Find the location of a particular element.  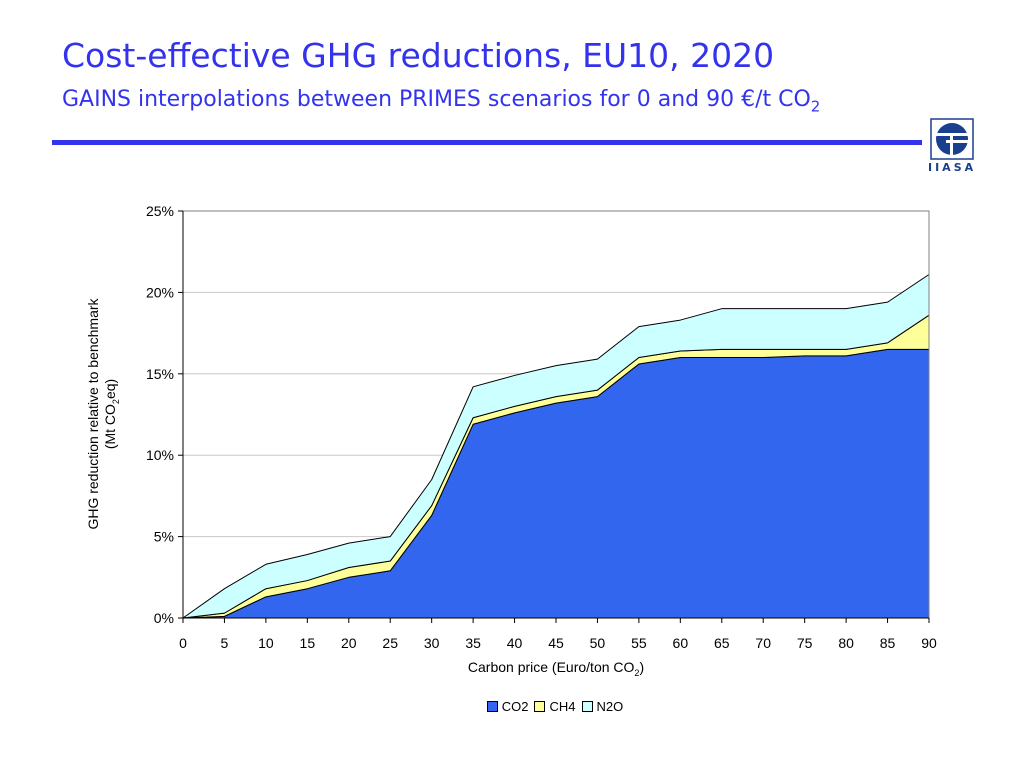

title-rule is located at coordinates (487, 142).